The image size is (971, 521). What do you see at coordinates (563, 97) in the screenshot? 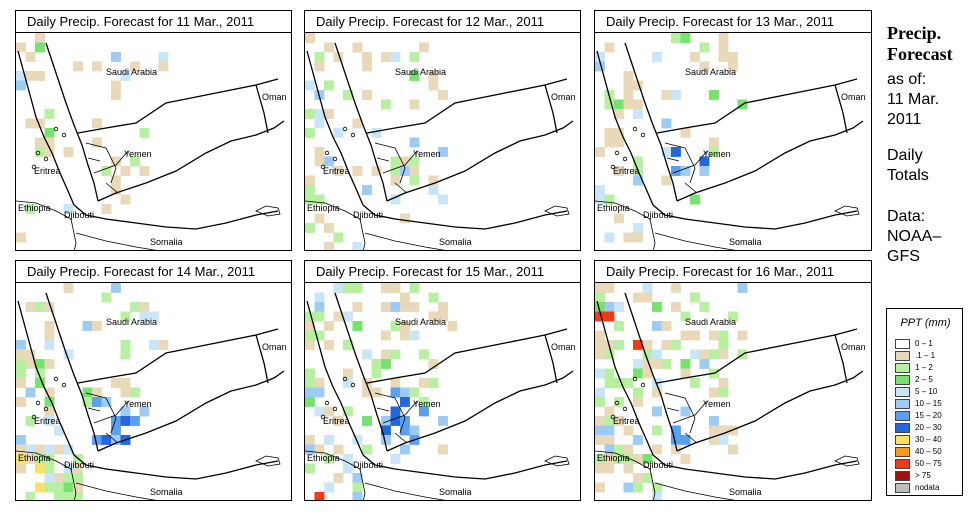
I see `label-oman: Oman` at bounding box center [563, 97].